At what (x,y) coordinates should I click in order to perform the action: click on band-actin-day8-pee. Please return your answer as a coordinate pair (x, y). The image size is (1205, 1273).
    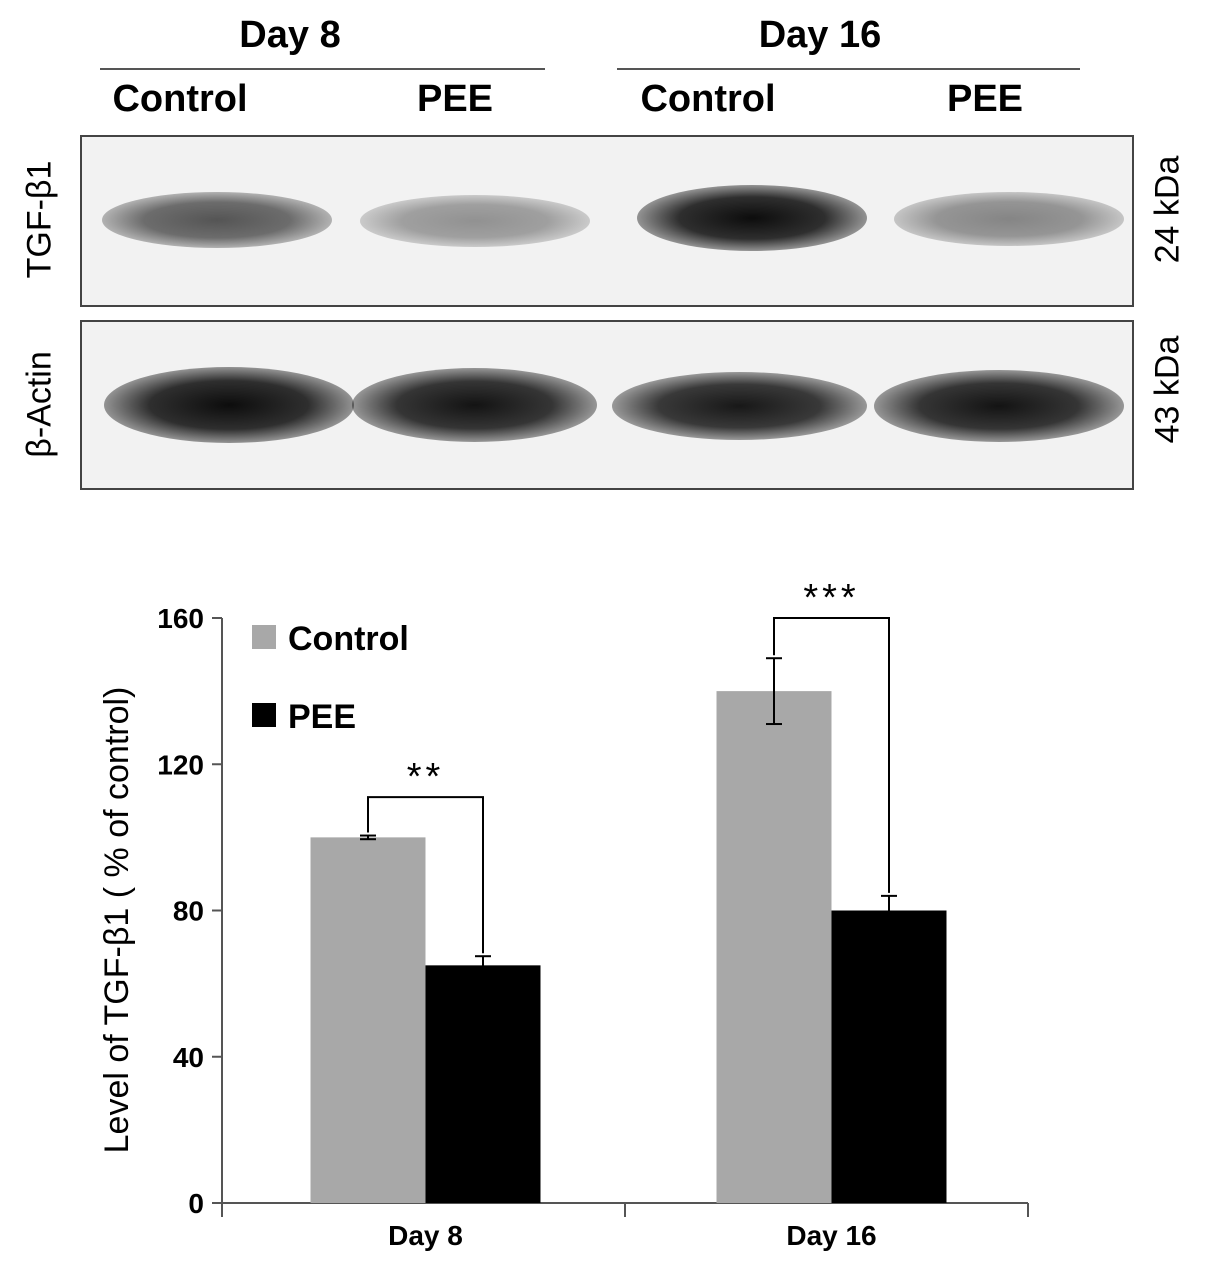
    Looking at the image, I should click on (474, 405).